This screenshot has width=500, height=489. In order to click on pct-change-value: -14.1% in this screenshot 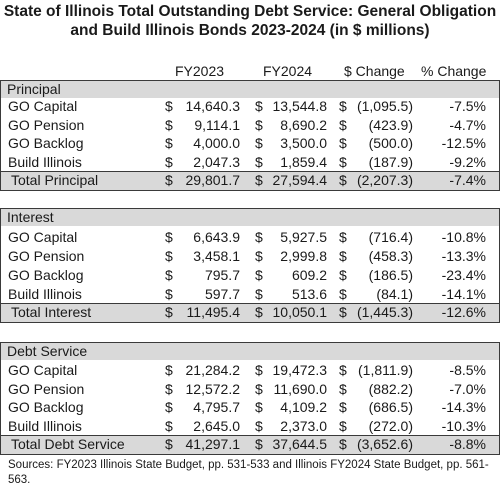, I will do `click(463, 294)`.